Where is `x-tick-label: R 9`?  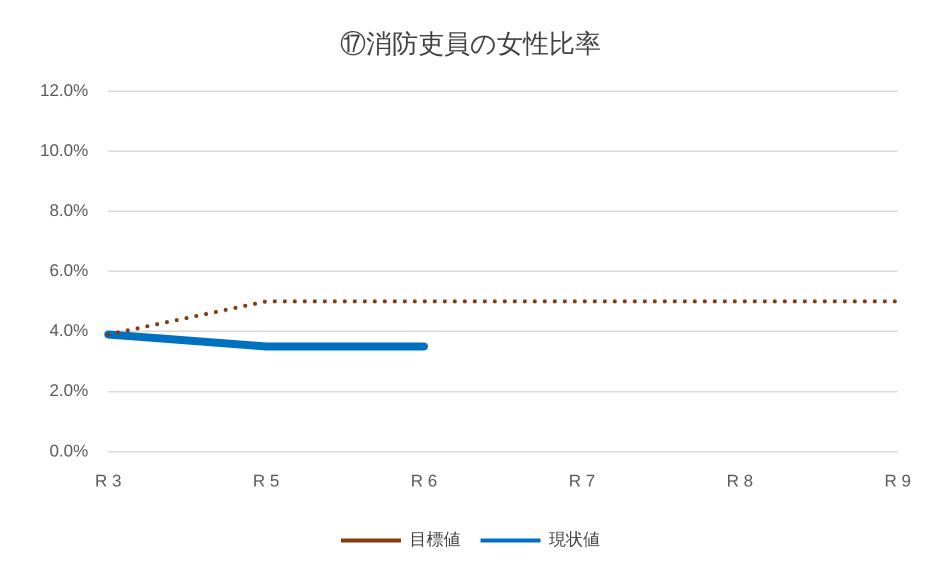 x-tick-label: R 9 is located at coordinates (898, 480).